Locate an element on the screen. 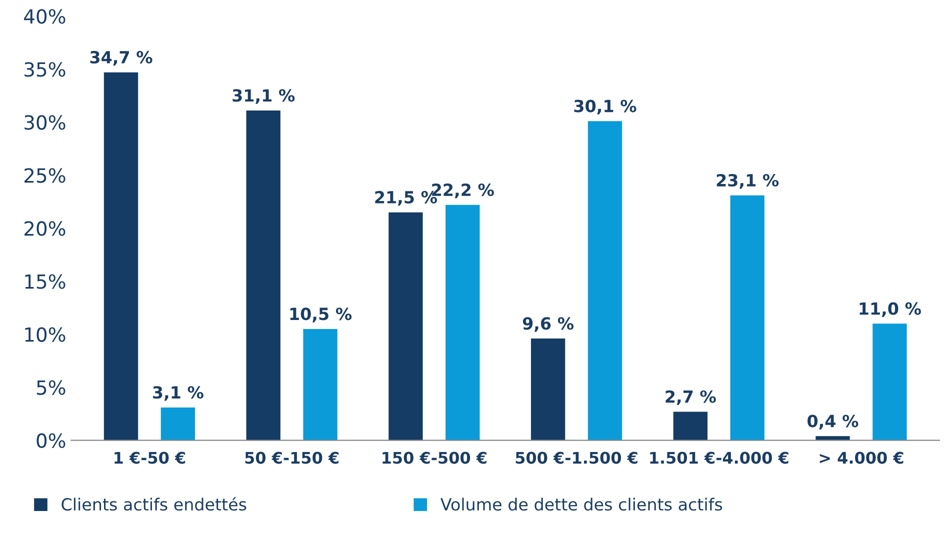 The image size is (949, 537). legend-label: Clients actifs endettés is located at coordinates (154, 504).